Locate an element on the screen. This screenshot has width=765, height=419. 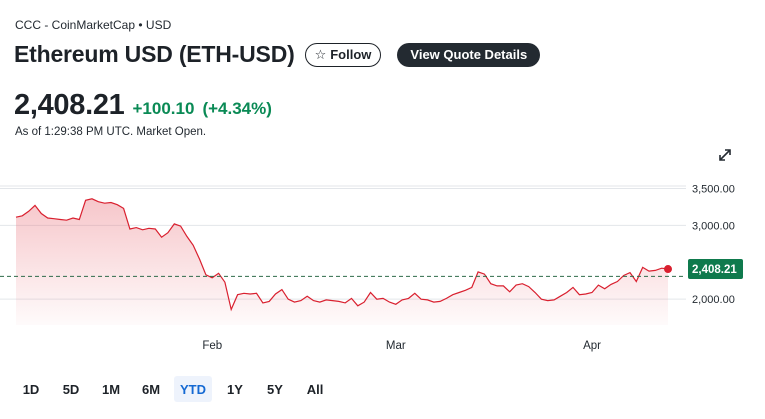
range-1d-button: 1D is located at coordinates (31, 389).